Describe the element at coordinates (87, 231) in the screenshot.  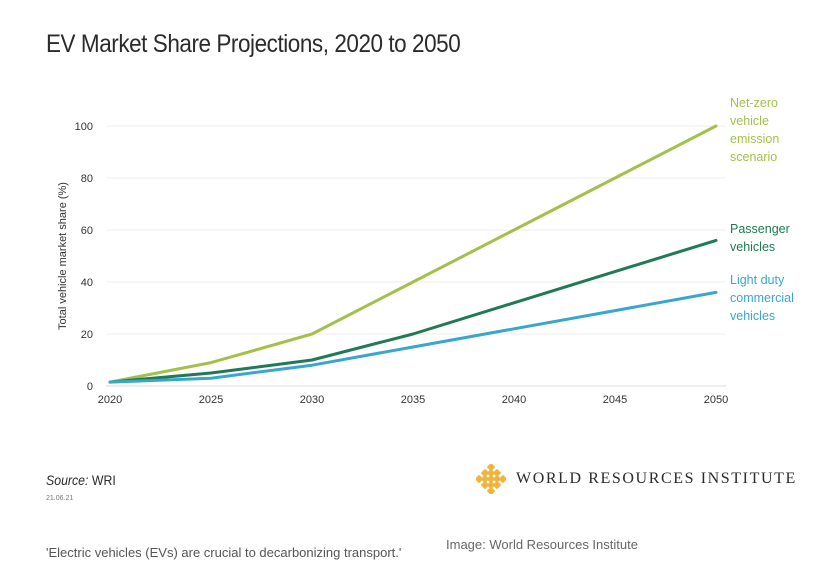
I see `y-tick-label: 60` at that location.